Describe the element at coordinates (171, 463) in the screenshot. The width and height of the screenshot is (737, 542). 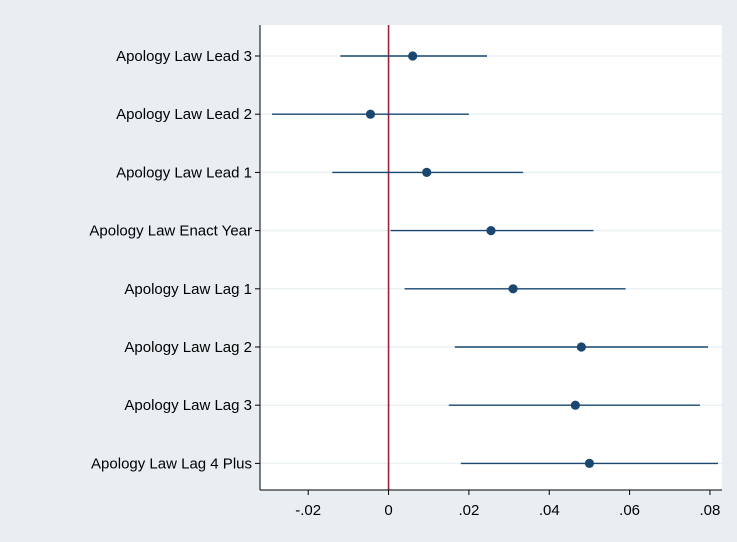
I see `y-tick-label: Apology Law Lag 4 Plus` at that location.